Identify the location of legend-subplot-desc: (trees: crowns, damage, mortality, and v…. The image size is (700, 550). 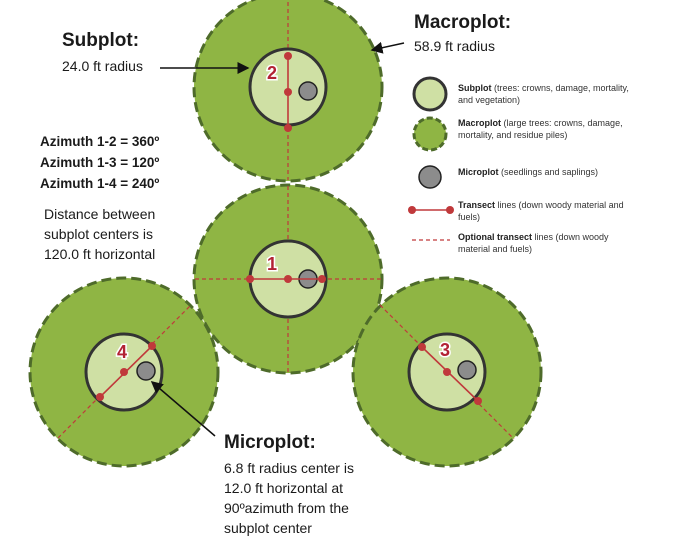
(543, 94).